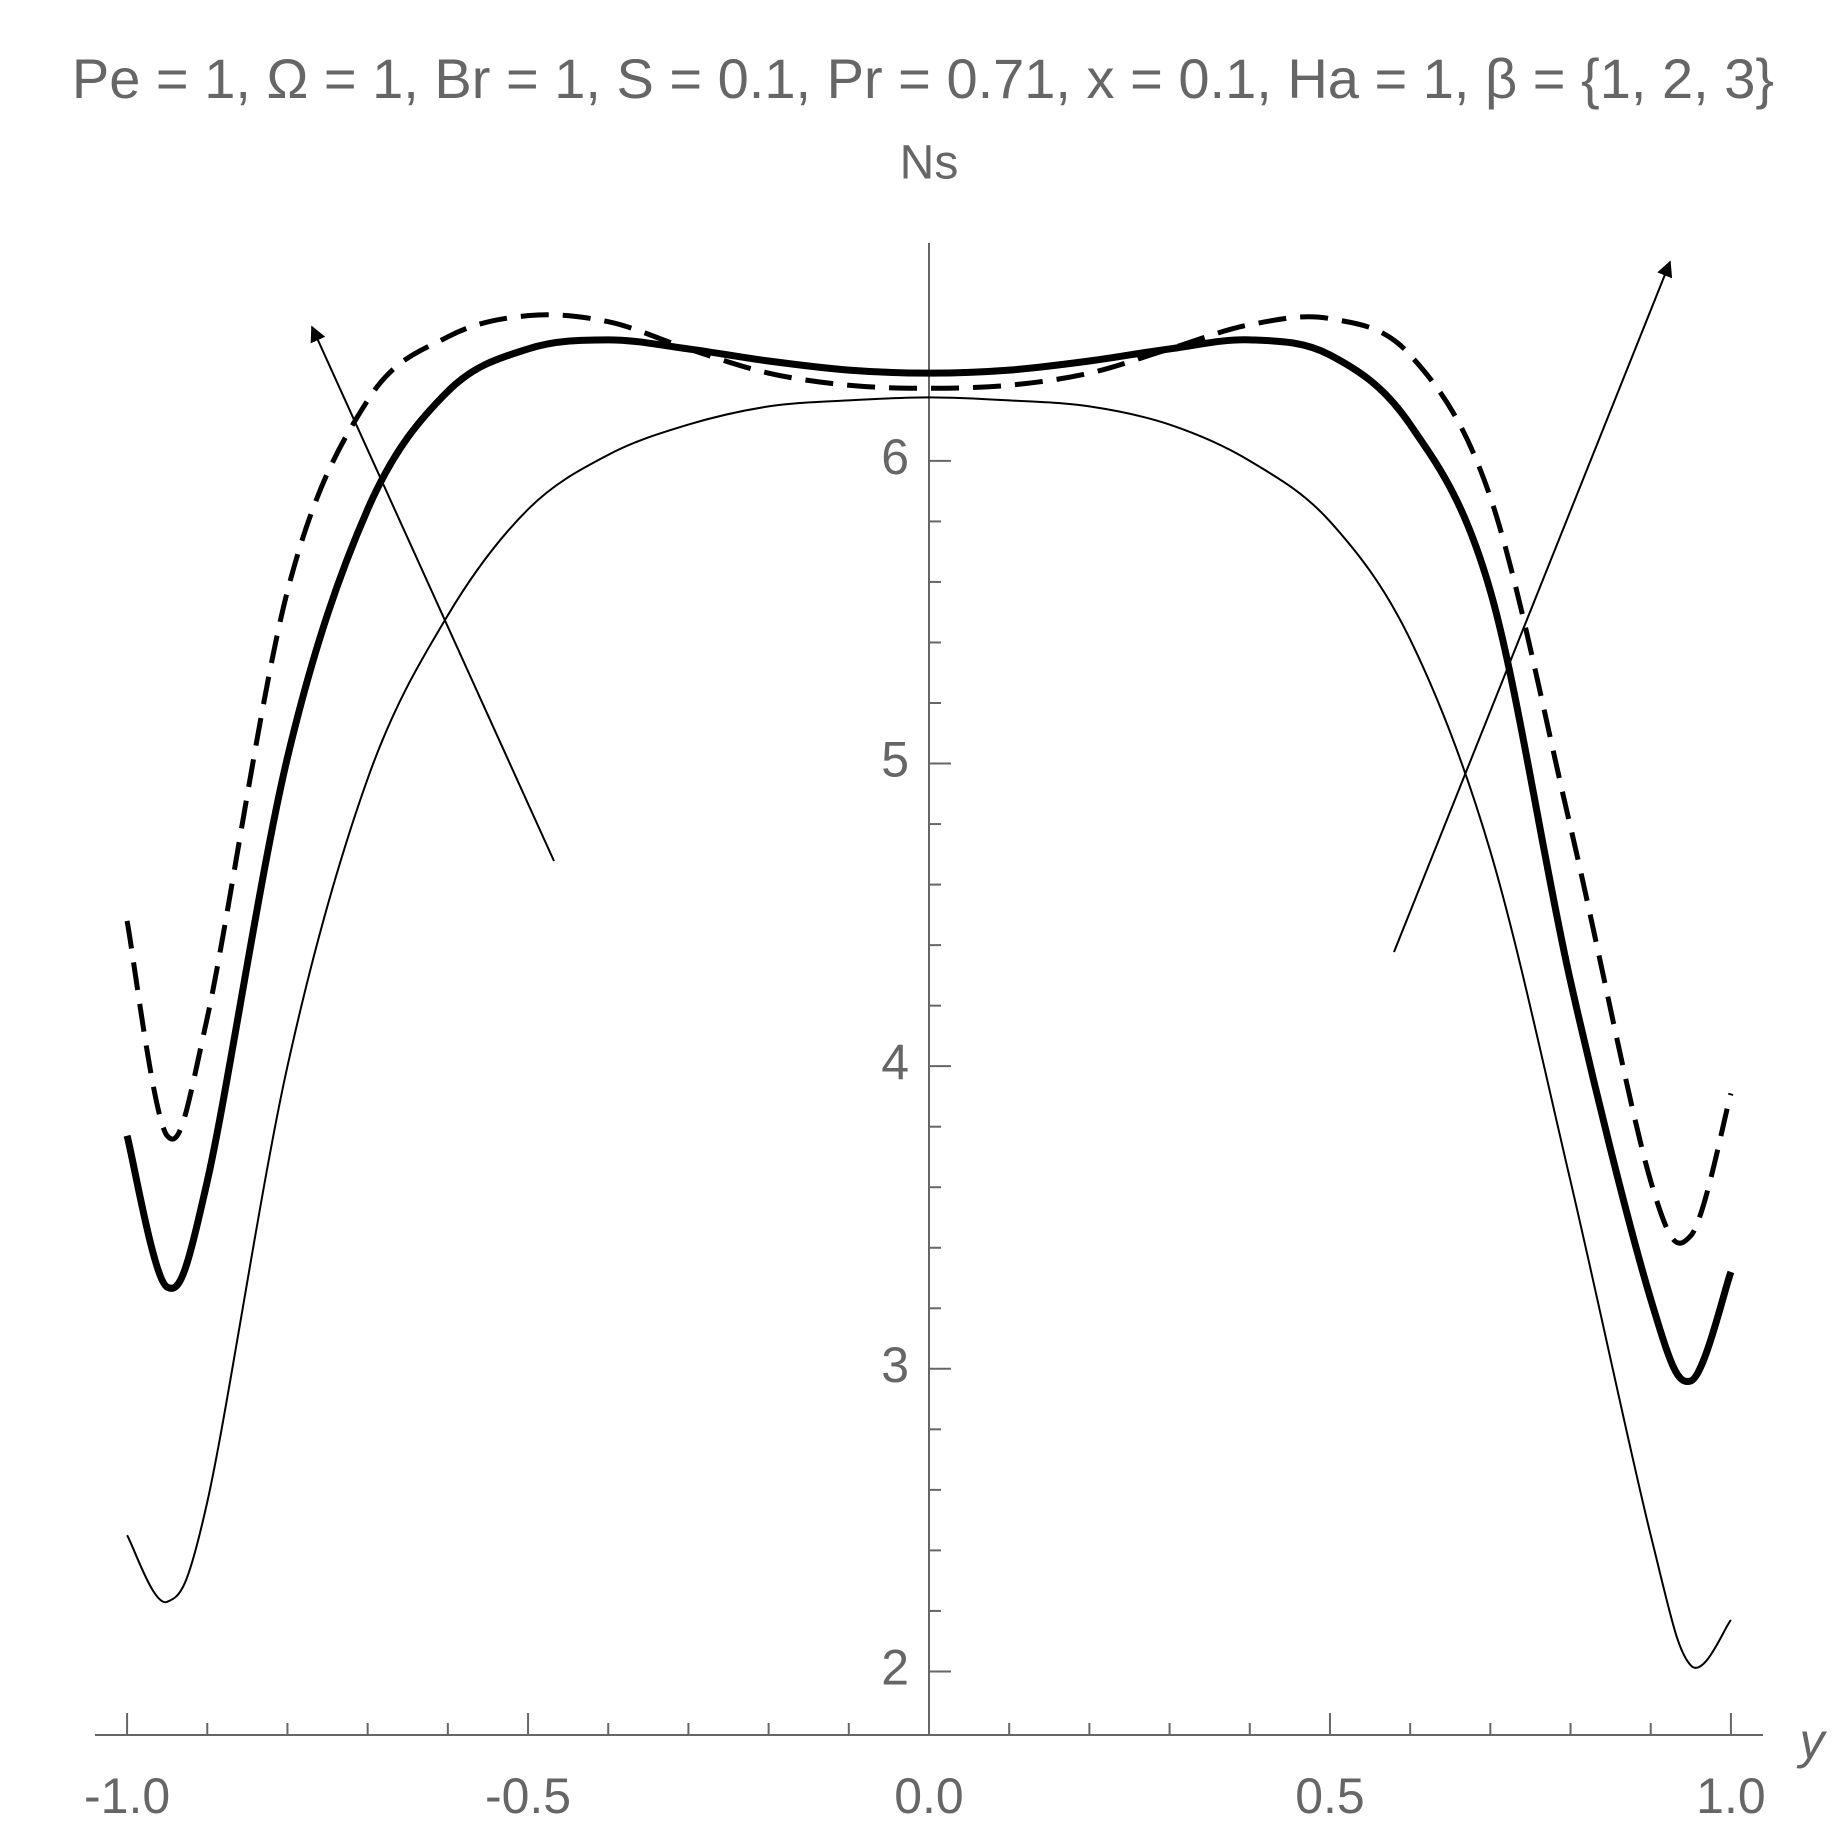 Image resolution: width=1846 pixels, height=1842 pixels. What do you see at coordinates (1812, 1741) in the screenshot?
I see `x-axis-label: y` at bounding box center [1812, 1741].